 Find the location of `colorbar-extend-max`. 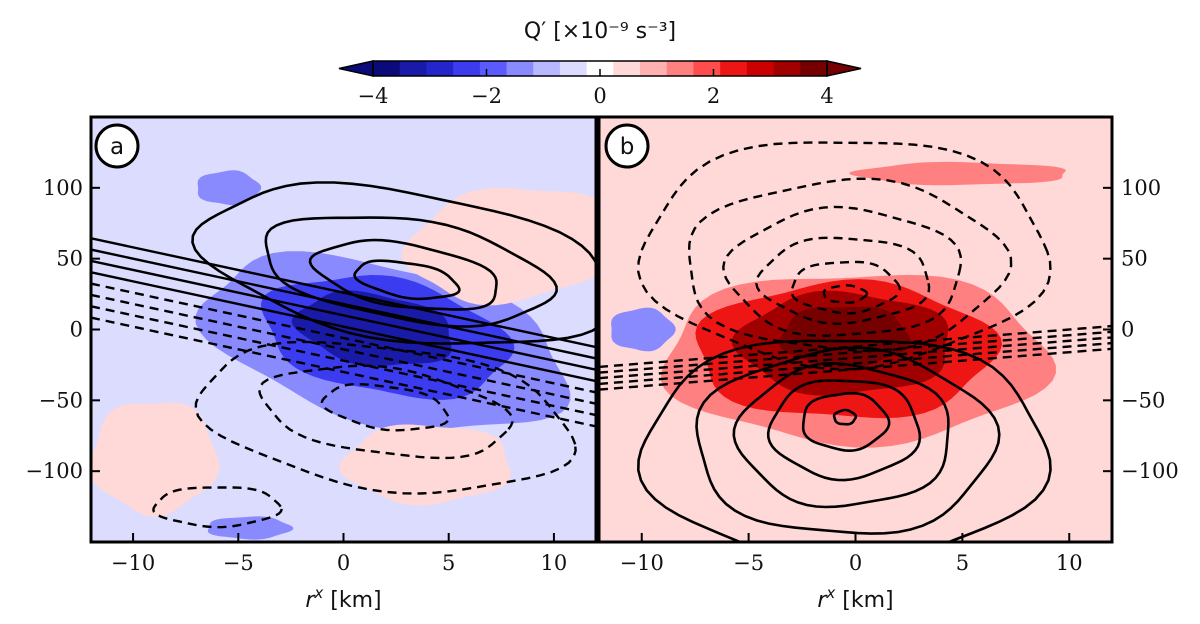

colorbar-extend-max is located at coordinates (844, 68).